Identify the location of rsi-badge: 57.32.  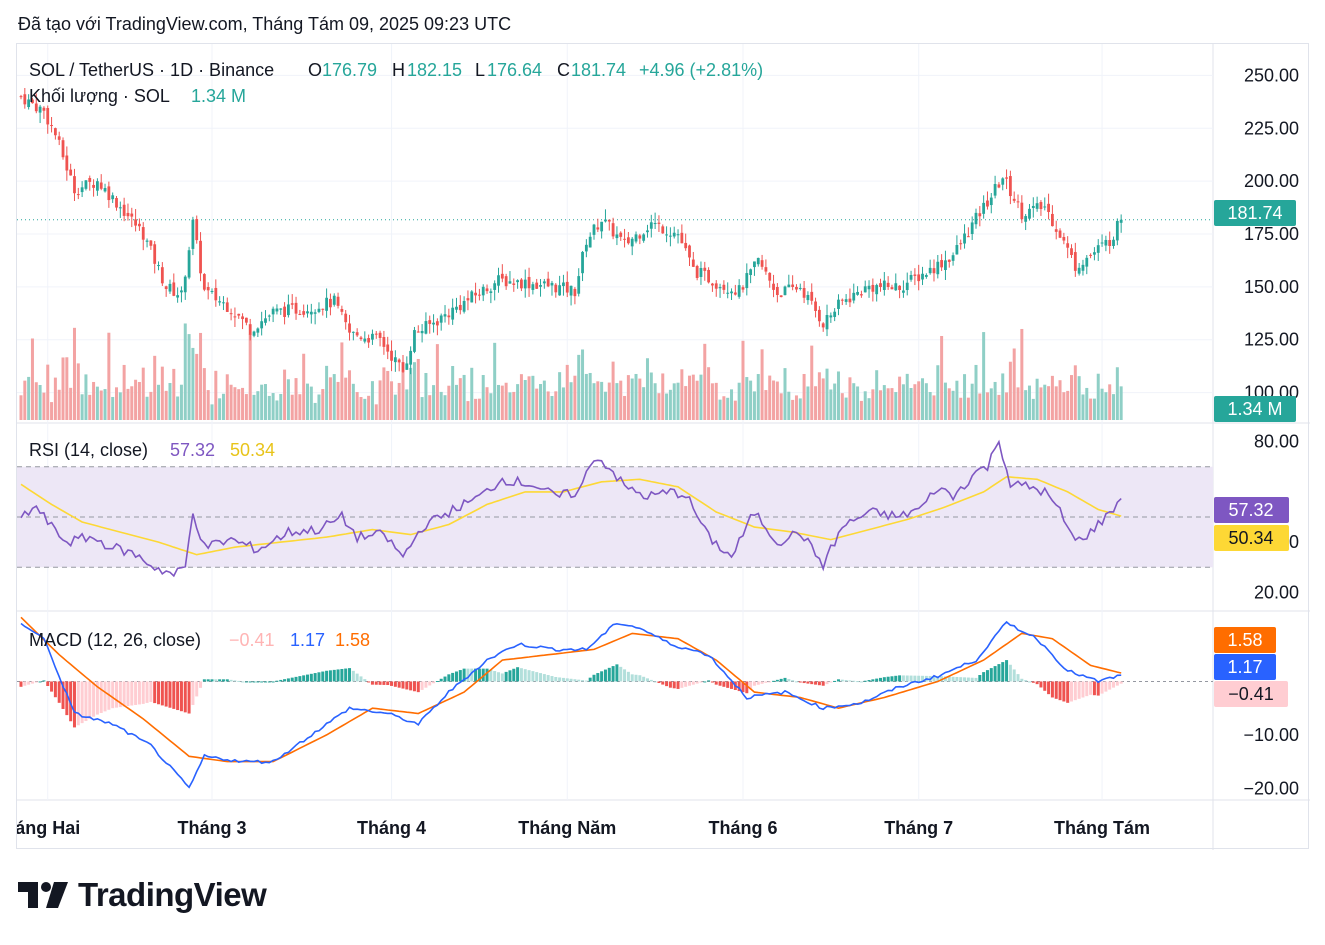
(1251, 510).